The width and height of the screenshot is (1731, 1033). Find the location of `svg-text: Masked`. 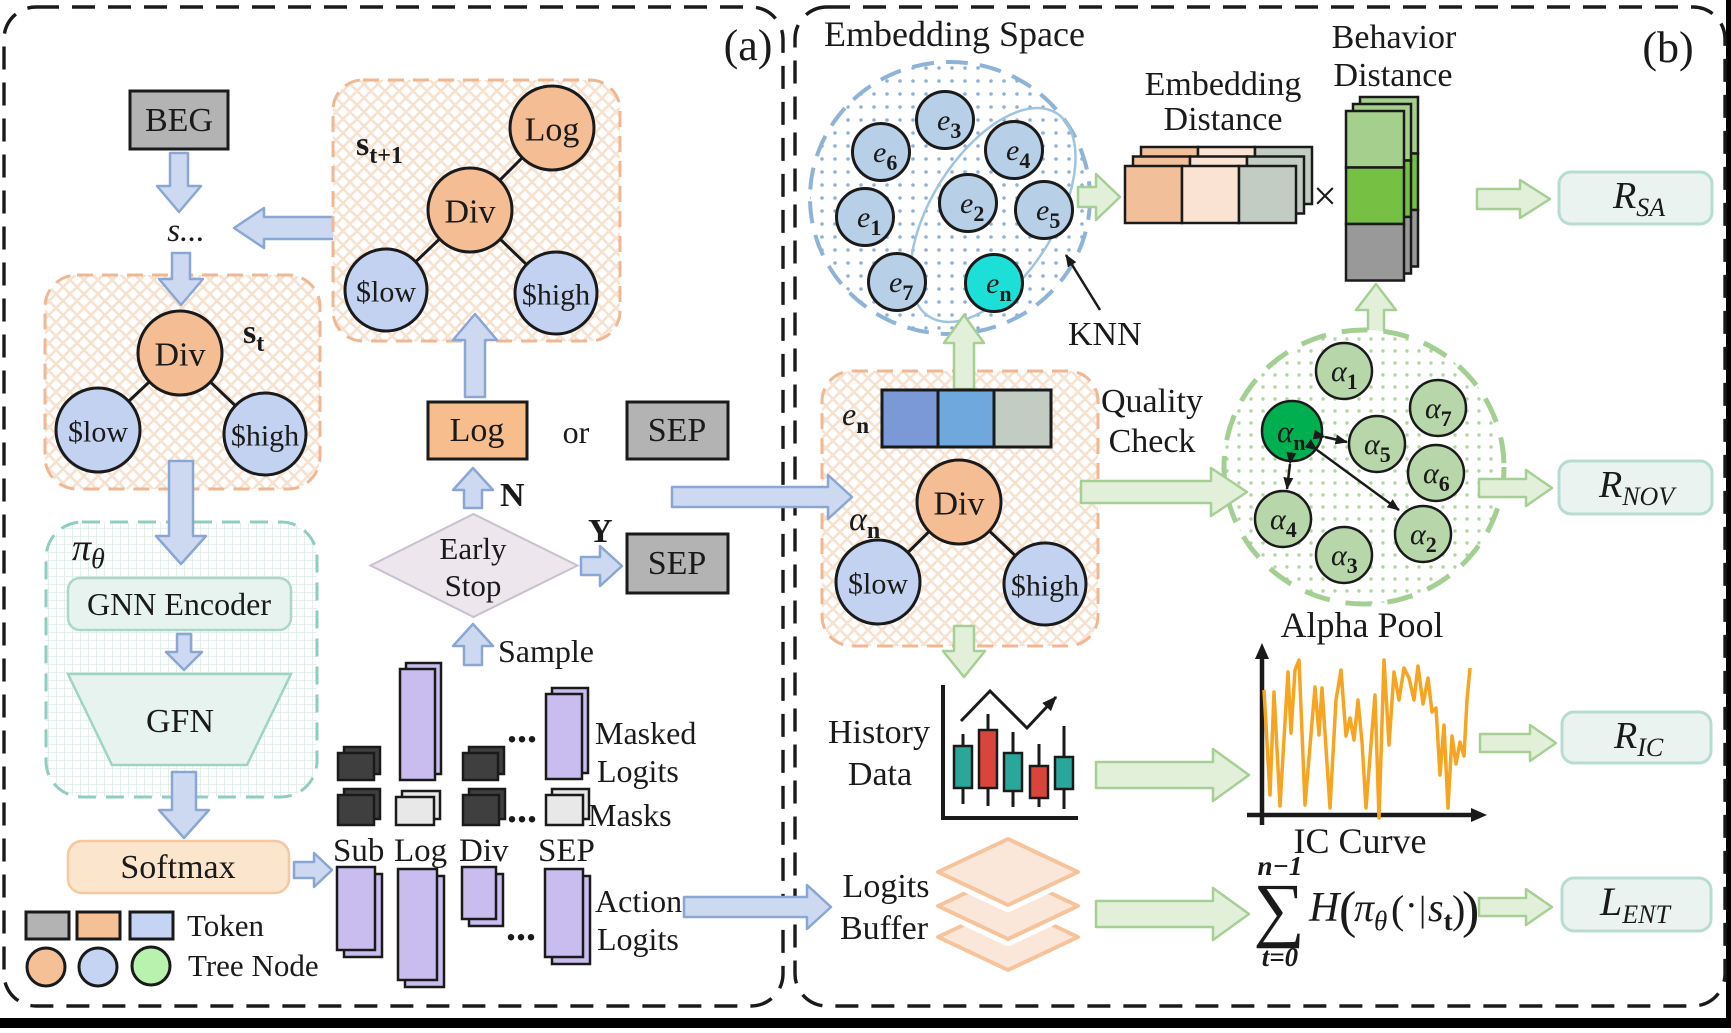

svg-text: Masked is located at coordinates (645, 733).